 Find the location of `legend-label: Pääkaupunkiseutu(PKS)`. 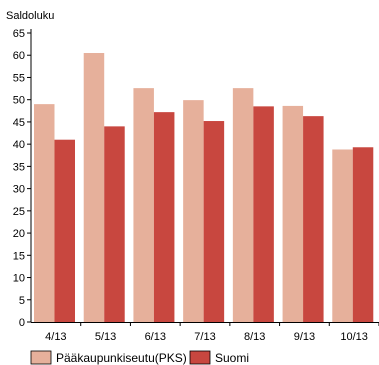

legend-label: Pääkaupunkiseutu(PKS) is located at coordinates (121, 358).